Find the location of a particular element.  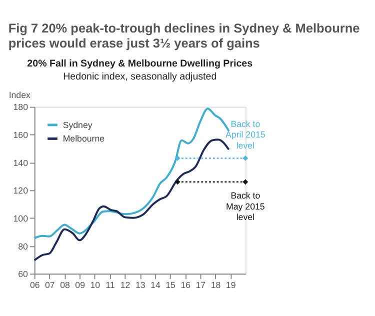

x-tick-label: 08 is located at coordinates (65, 285).